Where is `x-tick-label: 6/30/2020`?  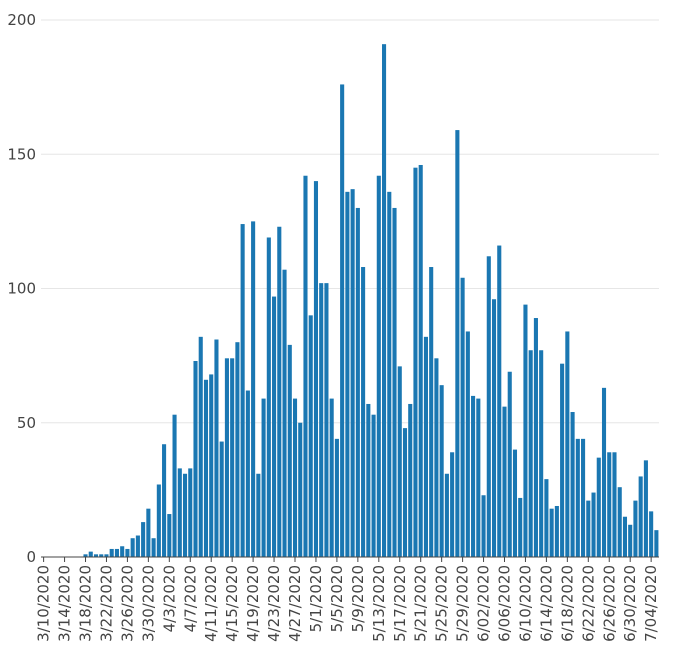
x-tick-label: 6/30/2020 is located at coordinates (630, 603).